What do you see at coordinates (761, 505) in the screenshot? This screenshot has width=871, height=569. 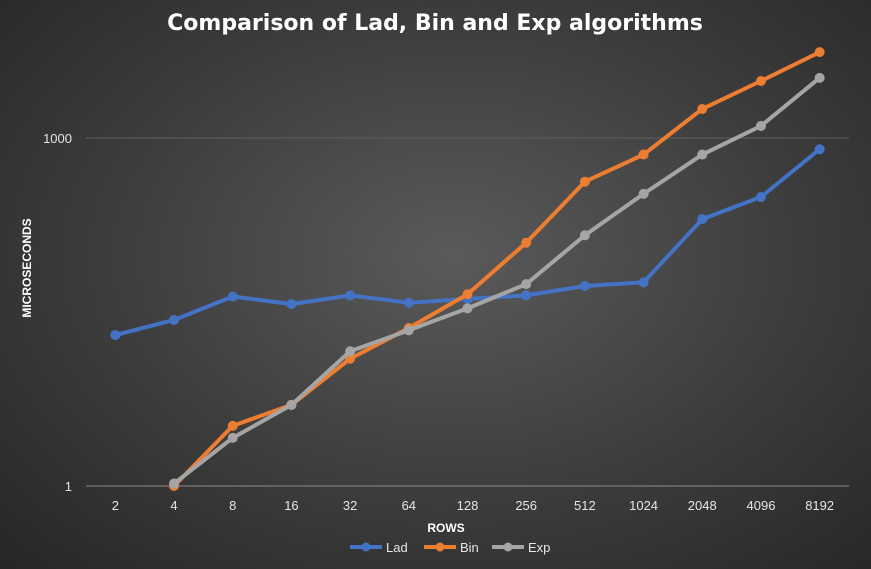 I see `x-tick-label: 4096` at bounding box center [761, 505].